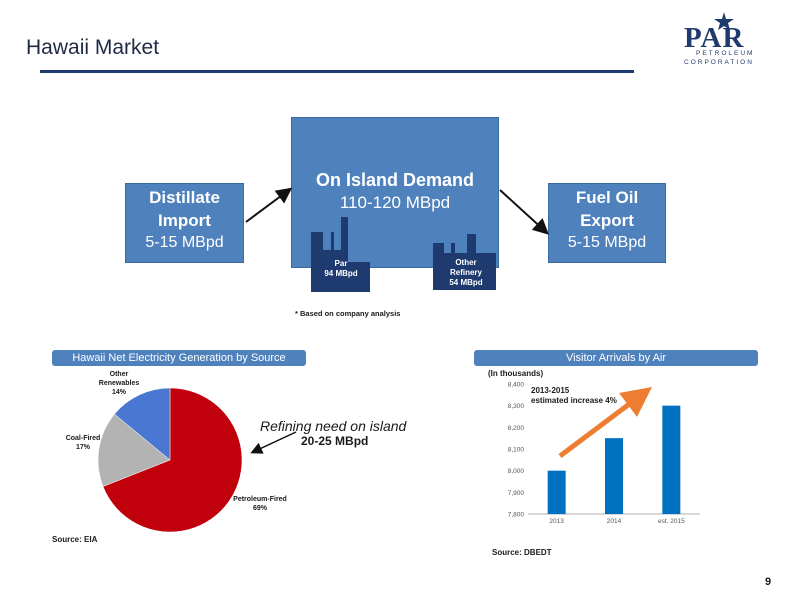 This screenshot has width=800, height=600. What do you see at coordinates (119, 374) in the screenshot?
I see `pie-label-other-line1: Other` at bounding box center [119, 374].